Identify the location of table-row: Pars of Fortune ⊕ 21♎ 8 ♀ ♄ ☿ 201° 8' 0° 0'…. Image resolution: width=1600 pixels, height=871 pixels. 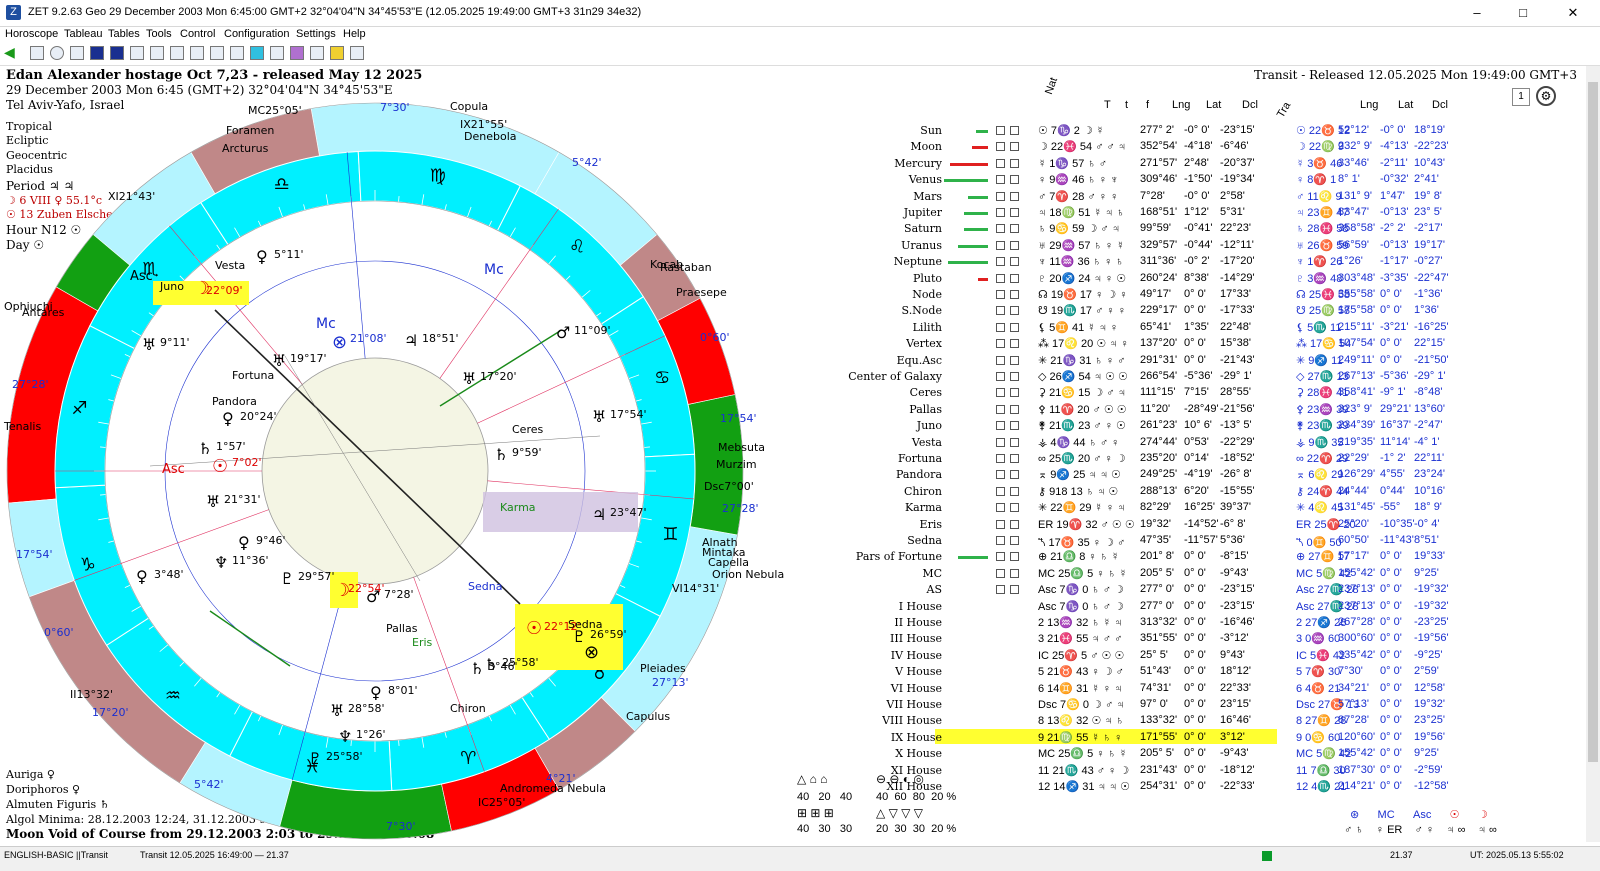
(1210, 558).